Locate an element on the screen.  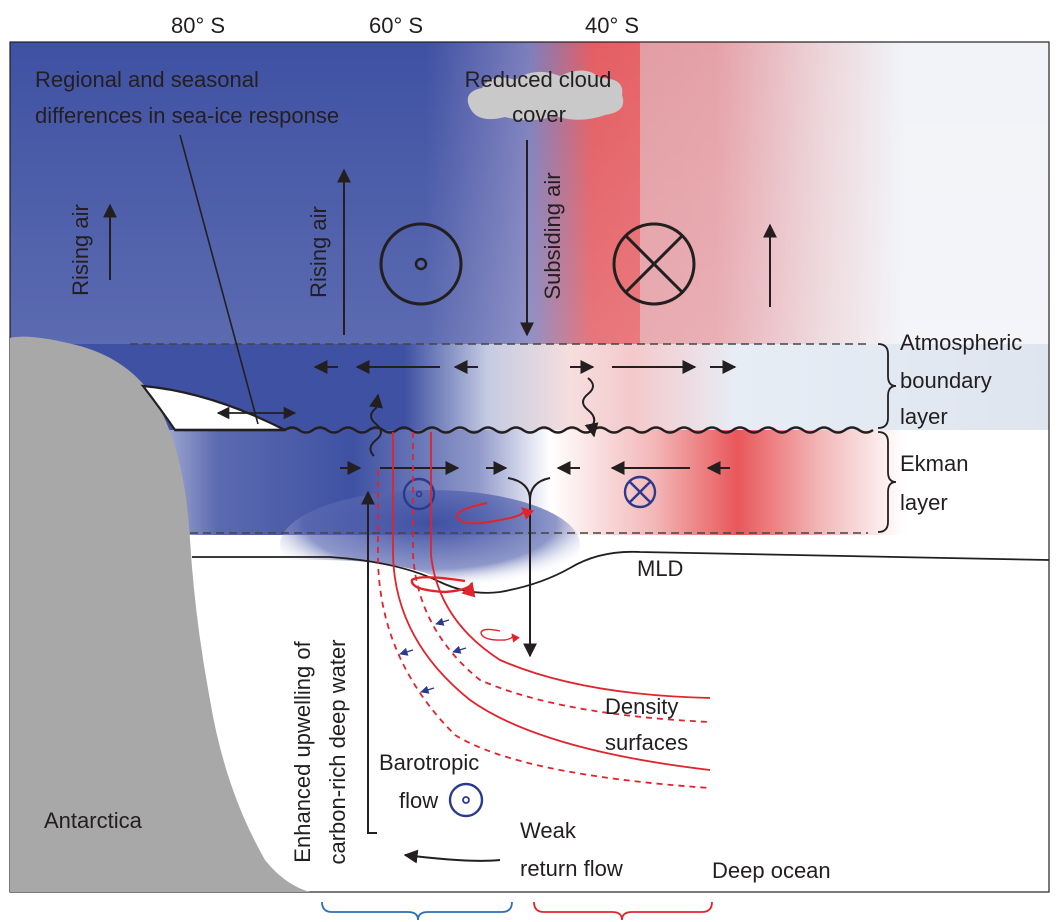
weak-return-label-line1: Weak is located at coordinates (548, 830).